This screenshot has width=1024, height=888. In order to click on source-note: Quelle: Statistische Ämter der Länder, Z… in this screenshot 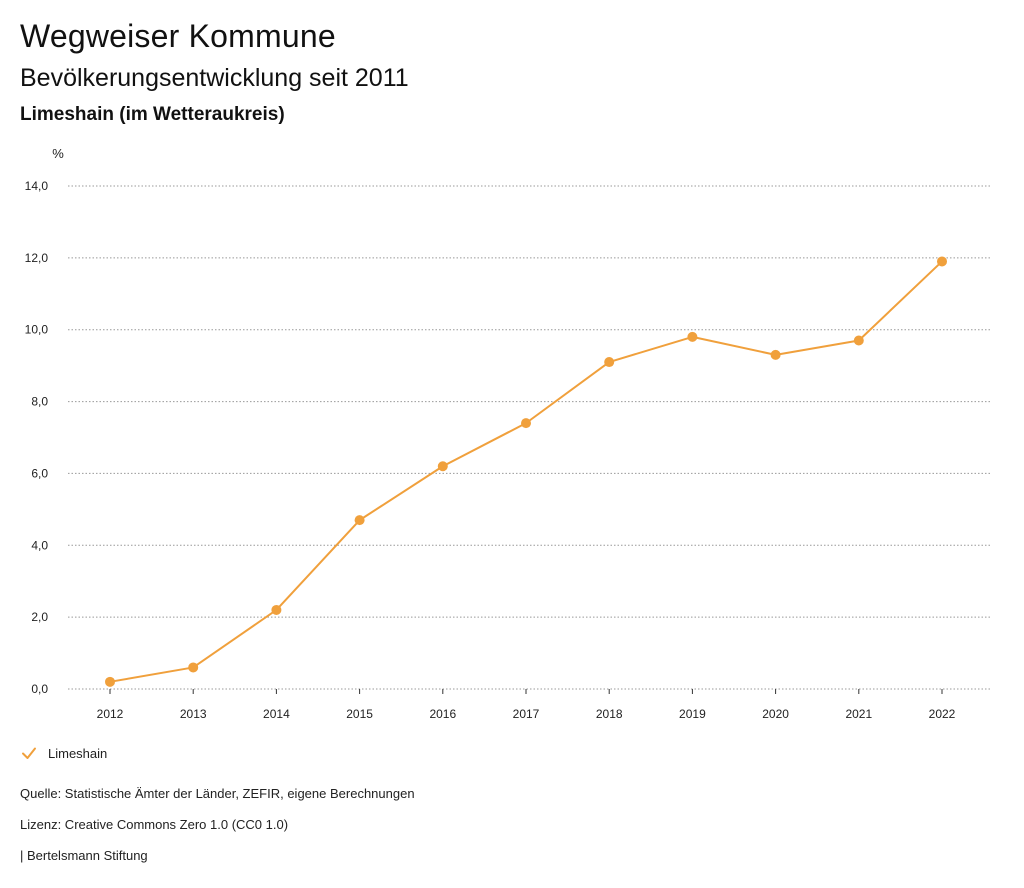, I will do `click(217, 793)`.